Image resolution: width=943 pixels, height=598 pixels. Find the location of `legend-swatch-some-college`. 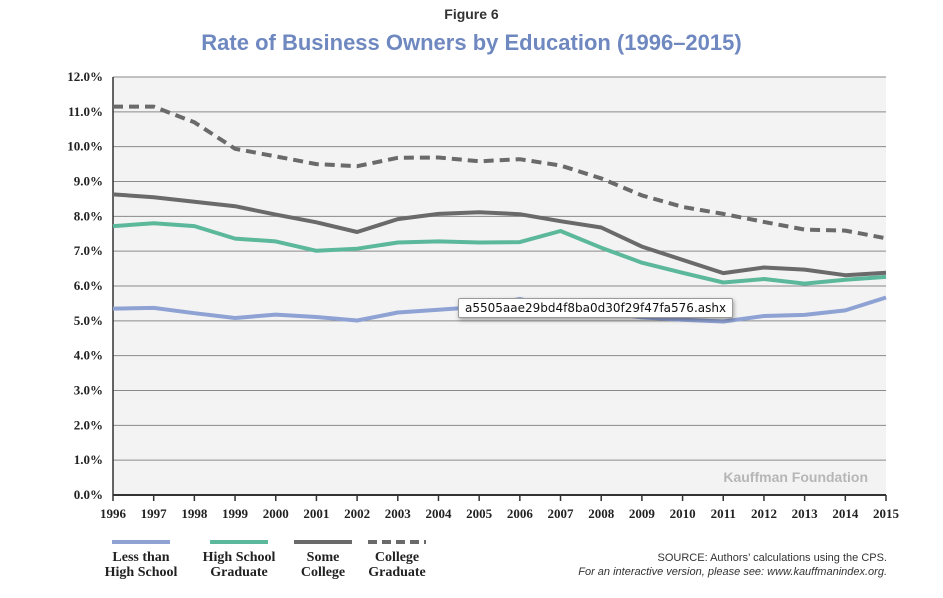

legend-swatch-some-college is located at coordinates (323, 542).